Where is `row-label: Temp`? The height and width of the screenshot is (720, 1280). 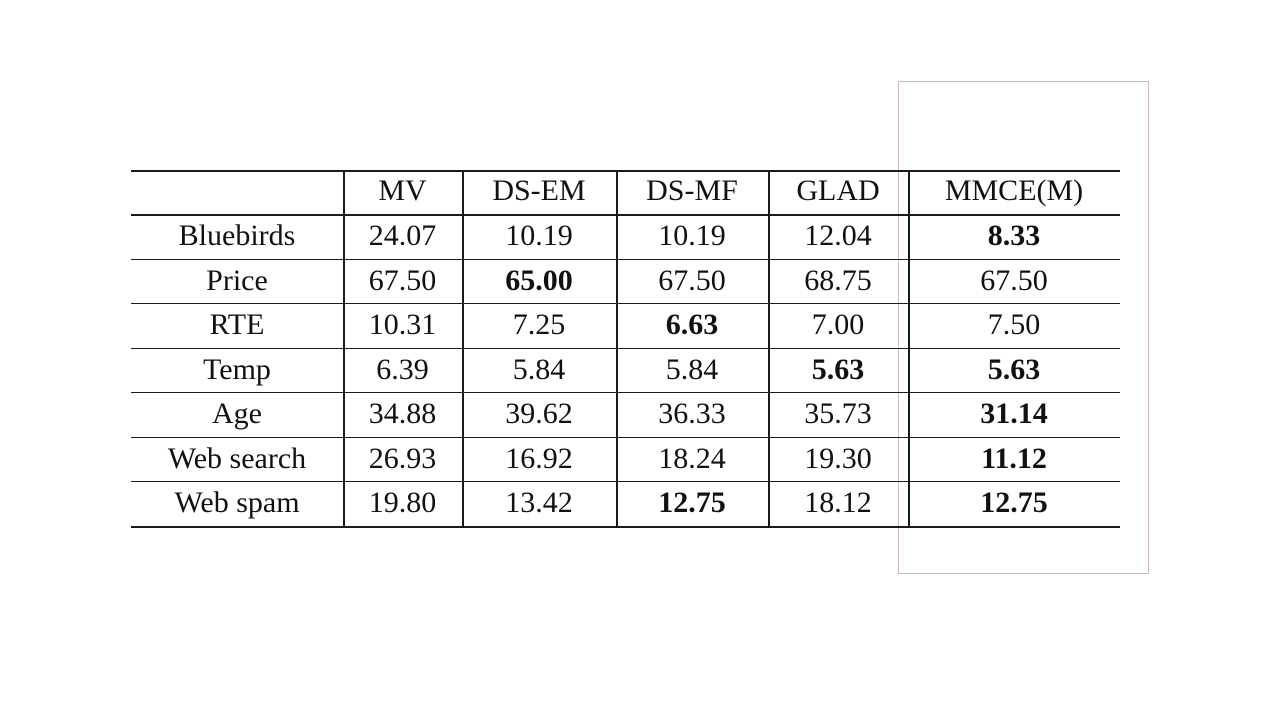 row-label: Temp is located at coordinates (237, 369).